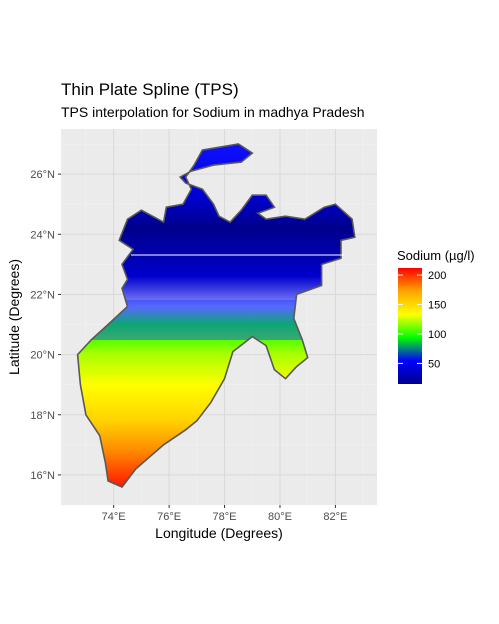  I want to click on y-tick-label: 26°N, so click(42, 175).